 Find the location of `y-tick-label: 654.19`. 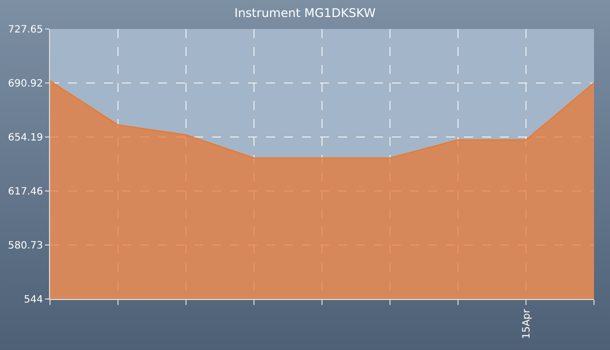

y-tick-label: 654.19 is located at coordinates (25, 138).